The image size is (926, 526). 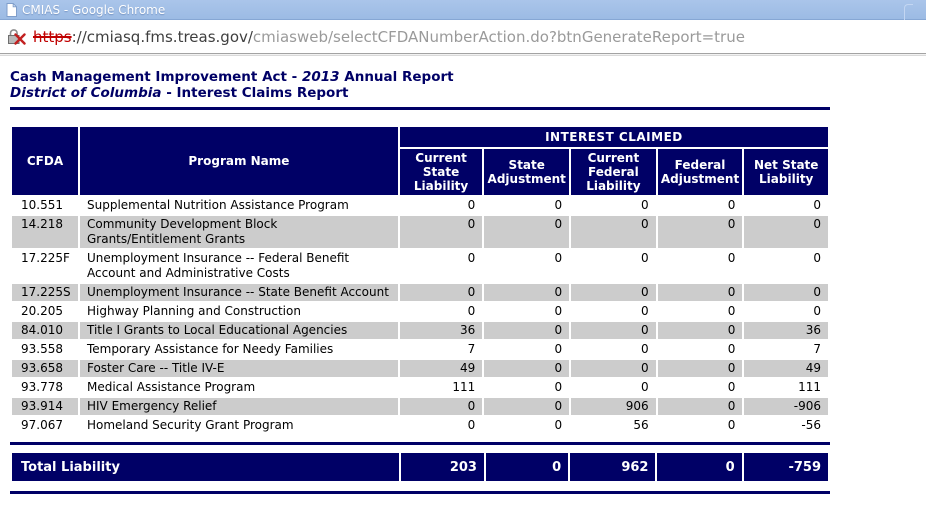 What do you see at coordinates (786, 172) in the screenshot?
I see `header-net-state-liability: Net State Liability` at bounding box center [786, 172].